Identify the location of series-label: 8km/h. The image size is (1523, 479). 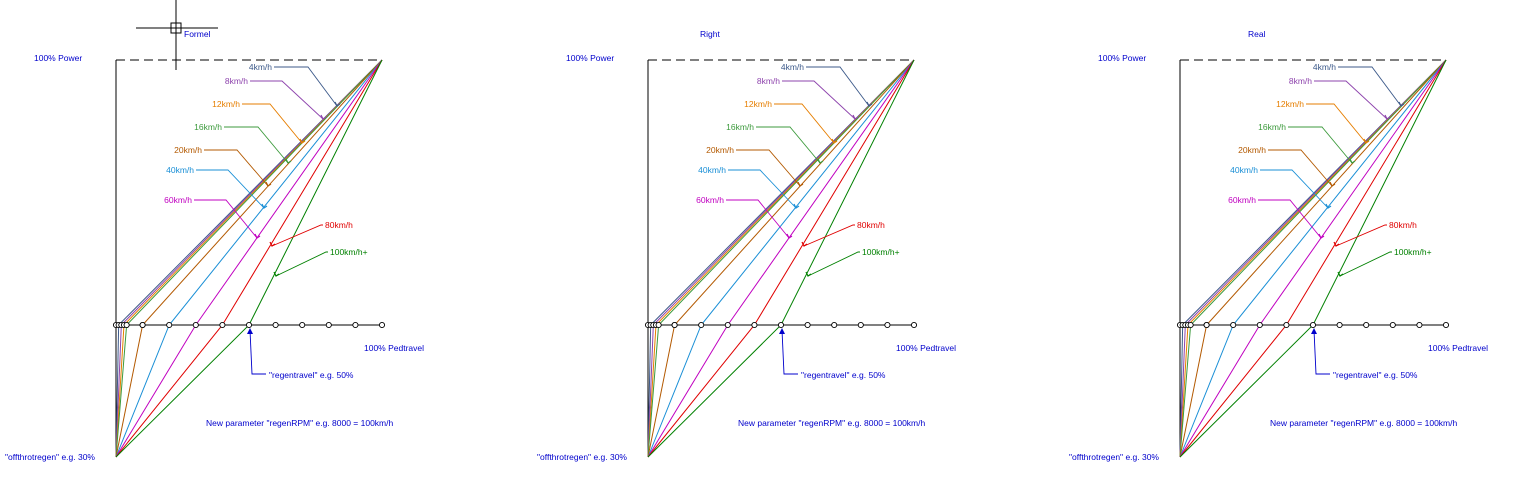
(768, 81).